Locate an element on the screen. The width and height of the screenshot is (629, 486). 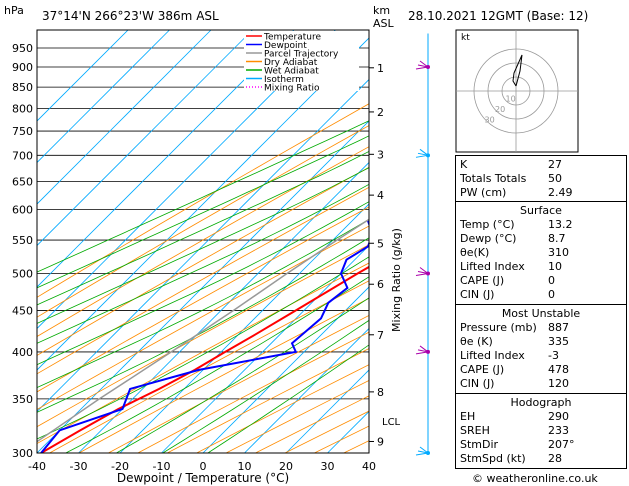
pressure-tick-label: 600 is located at coordinates (22, 209).